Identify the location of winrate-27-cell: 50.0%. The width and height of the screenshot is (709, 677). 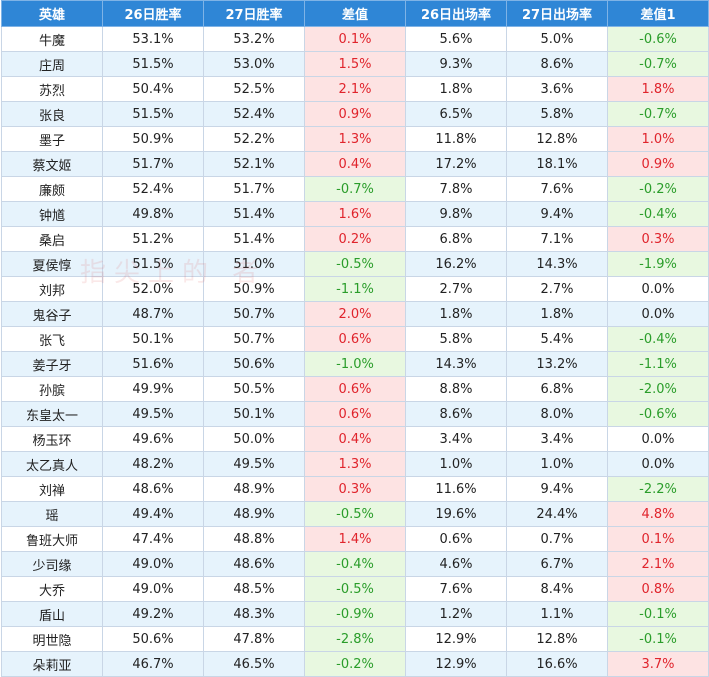
(254, 439).